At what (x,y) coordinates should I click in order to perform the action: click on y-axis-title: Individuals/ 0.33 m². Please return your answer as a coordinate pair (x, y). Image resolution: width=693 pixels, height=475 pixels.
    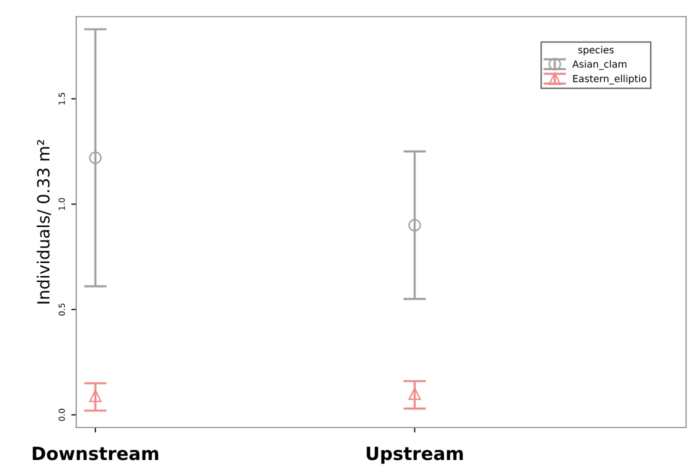
    Looking at the image, I should click on (43, 222).